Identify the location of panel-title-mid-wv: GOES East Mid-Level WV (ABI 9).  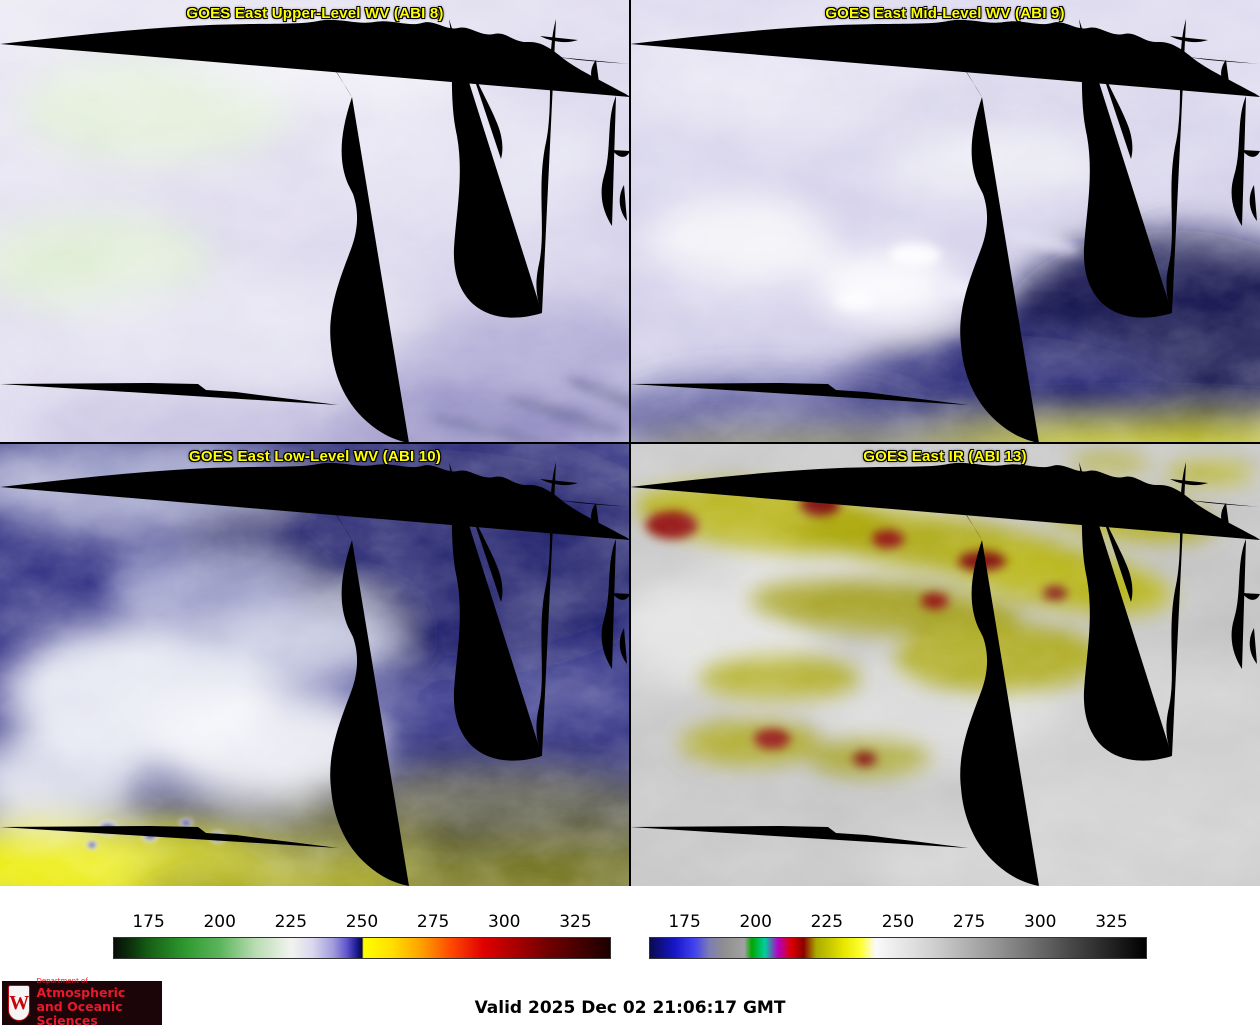
(945, 13).